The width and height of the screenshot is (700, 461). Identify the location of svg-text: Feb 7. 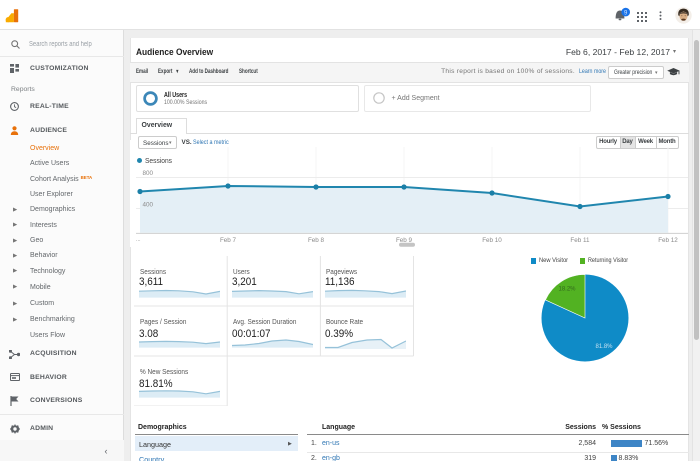
(228, 240).